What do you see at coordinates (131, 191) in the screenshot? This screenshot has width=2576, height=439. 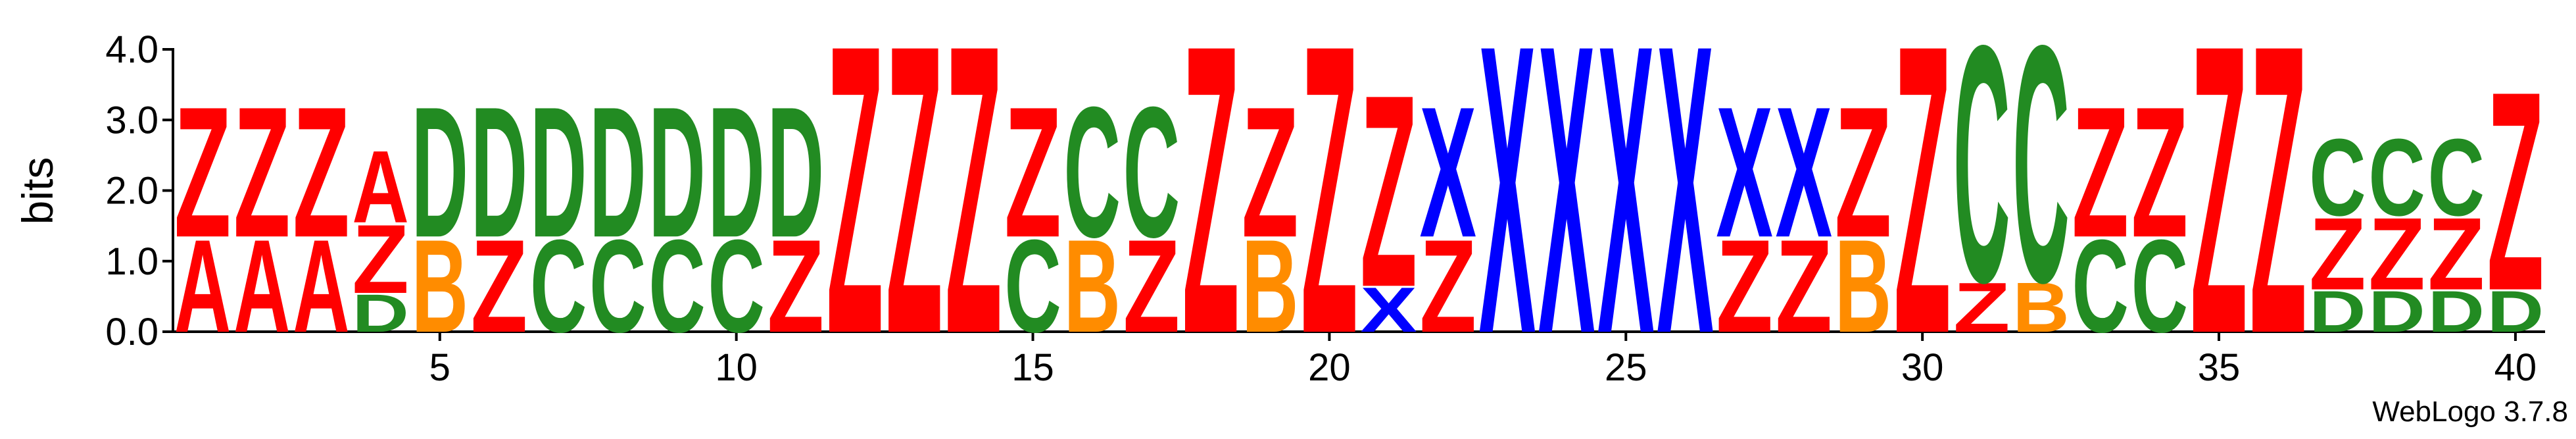 I see `y-tick-label: 2.0` at bounding box center [131, 191].